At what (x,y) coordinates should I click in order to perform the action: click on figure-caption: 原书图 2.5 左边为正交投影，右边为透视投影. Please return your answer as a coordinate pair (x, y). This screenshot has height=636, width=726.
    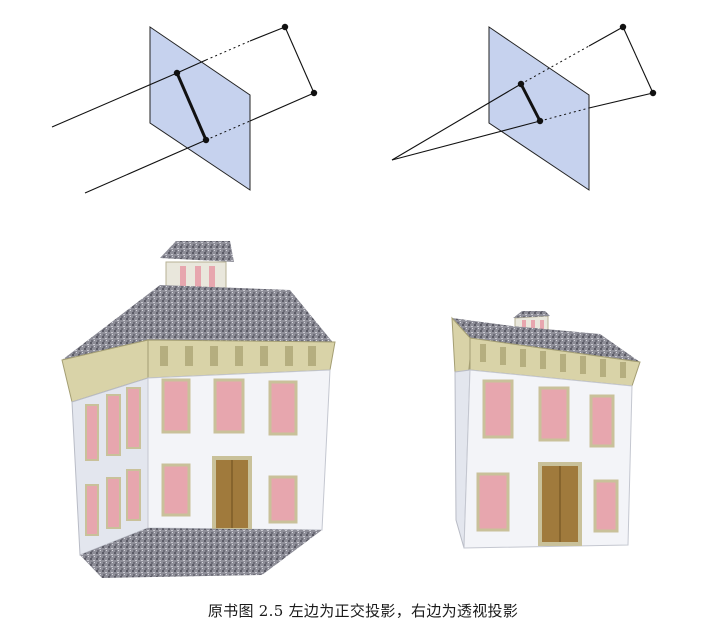
    Looking at the image, I should click on (363, 611).